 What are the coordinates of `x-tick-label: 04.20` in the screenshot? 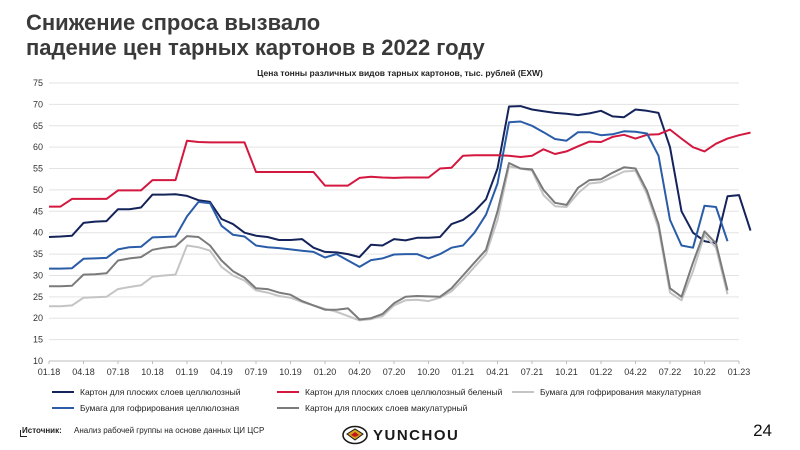 It's located at (359, 372).